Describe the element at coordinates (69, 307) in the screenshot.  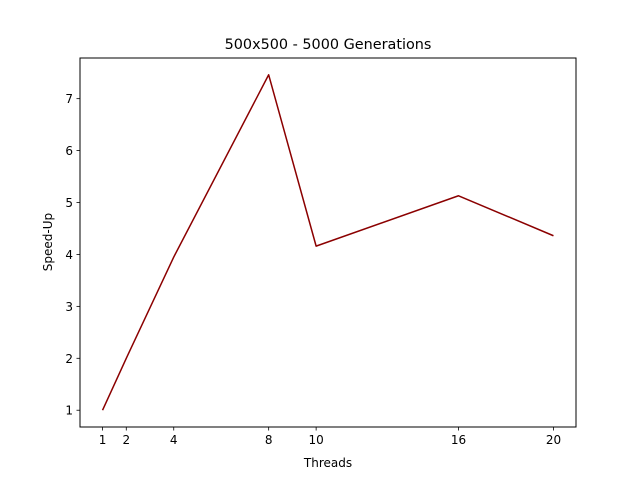
I see `y-tick-label: 3` at that location.